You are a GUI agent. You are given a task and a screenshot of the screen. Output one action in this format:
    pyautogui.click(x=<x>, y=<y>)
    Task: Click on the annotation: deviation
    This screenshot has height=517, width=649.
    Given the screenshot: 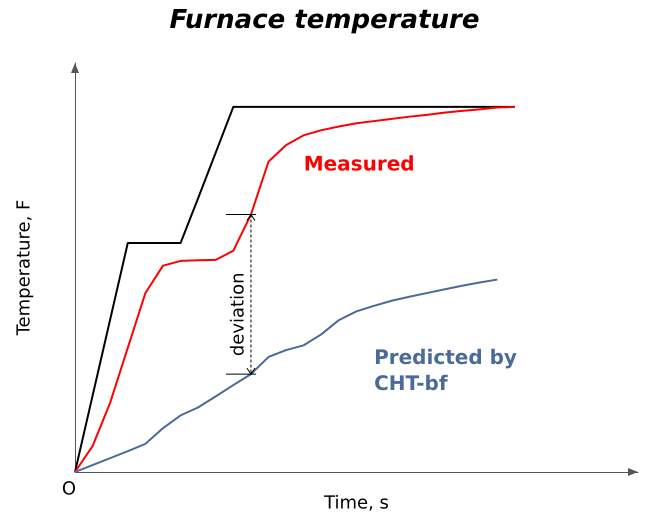 What is the action you would take?
    pyautogui.click(x=237, y=314)
    